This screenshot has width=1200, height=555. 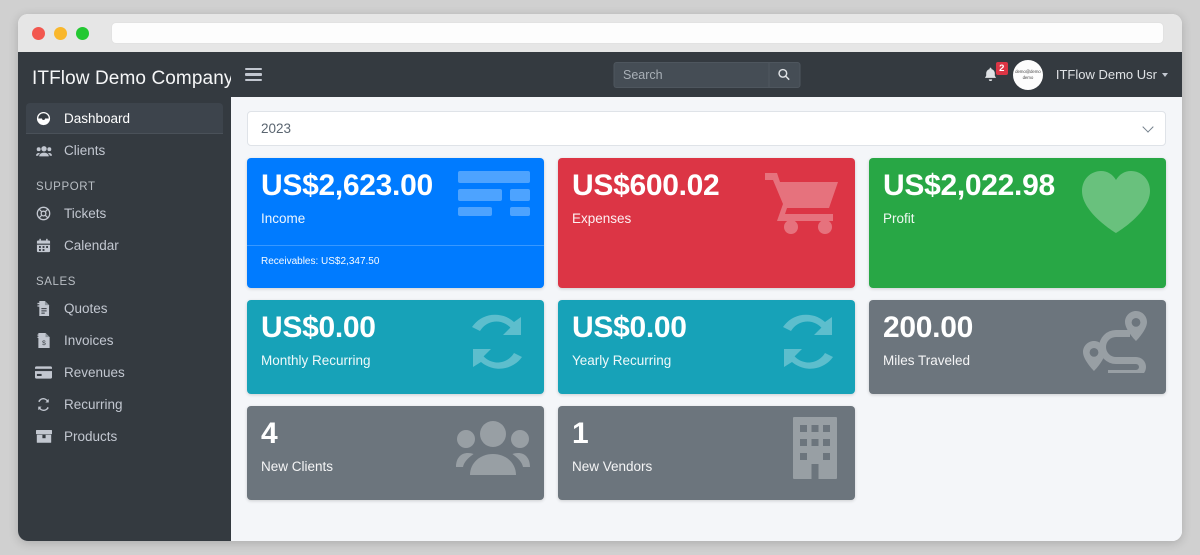 I want to click on sidebar-item-invoices: $ Invoices, so click(x=124, y=340).